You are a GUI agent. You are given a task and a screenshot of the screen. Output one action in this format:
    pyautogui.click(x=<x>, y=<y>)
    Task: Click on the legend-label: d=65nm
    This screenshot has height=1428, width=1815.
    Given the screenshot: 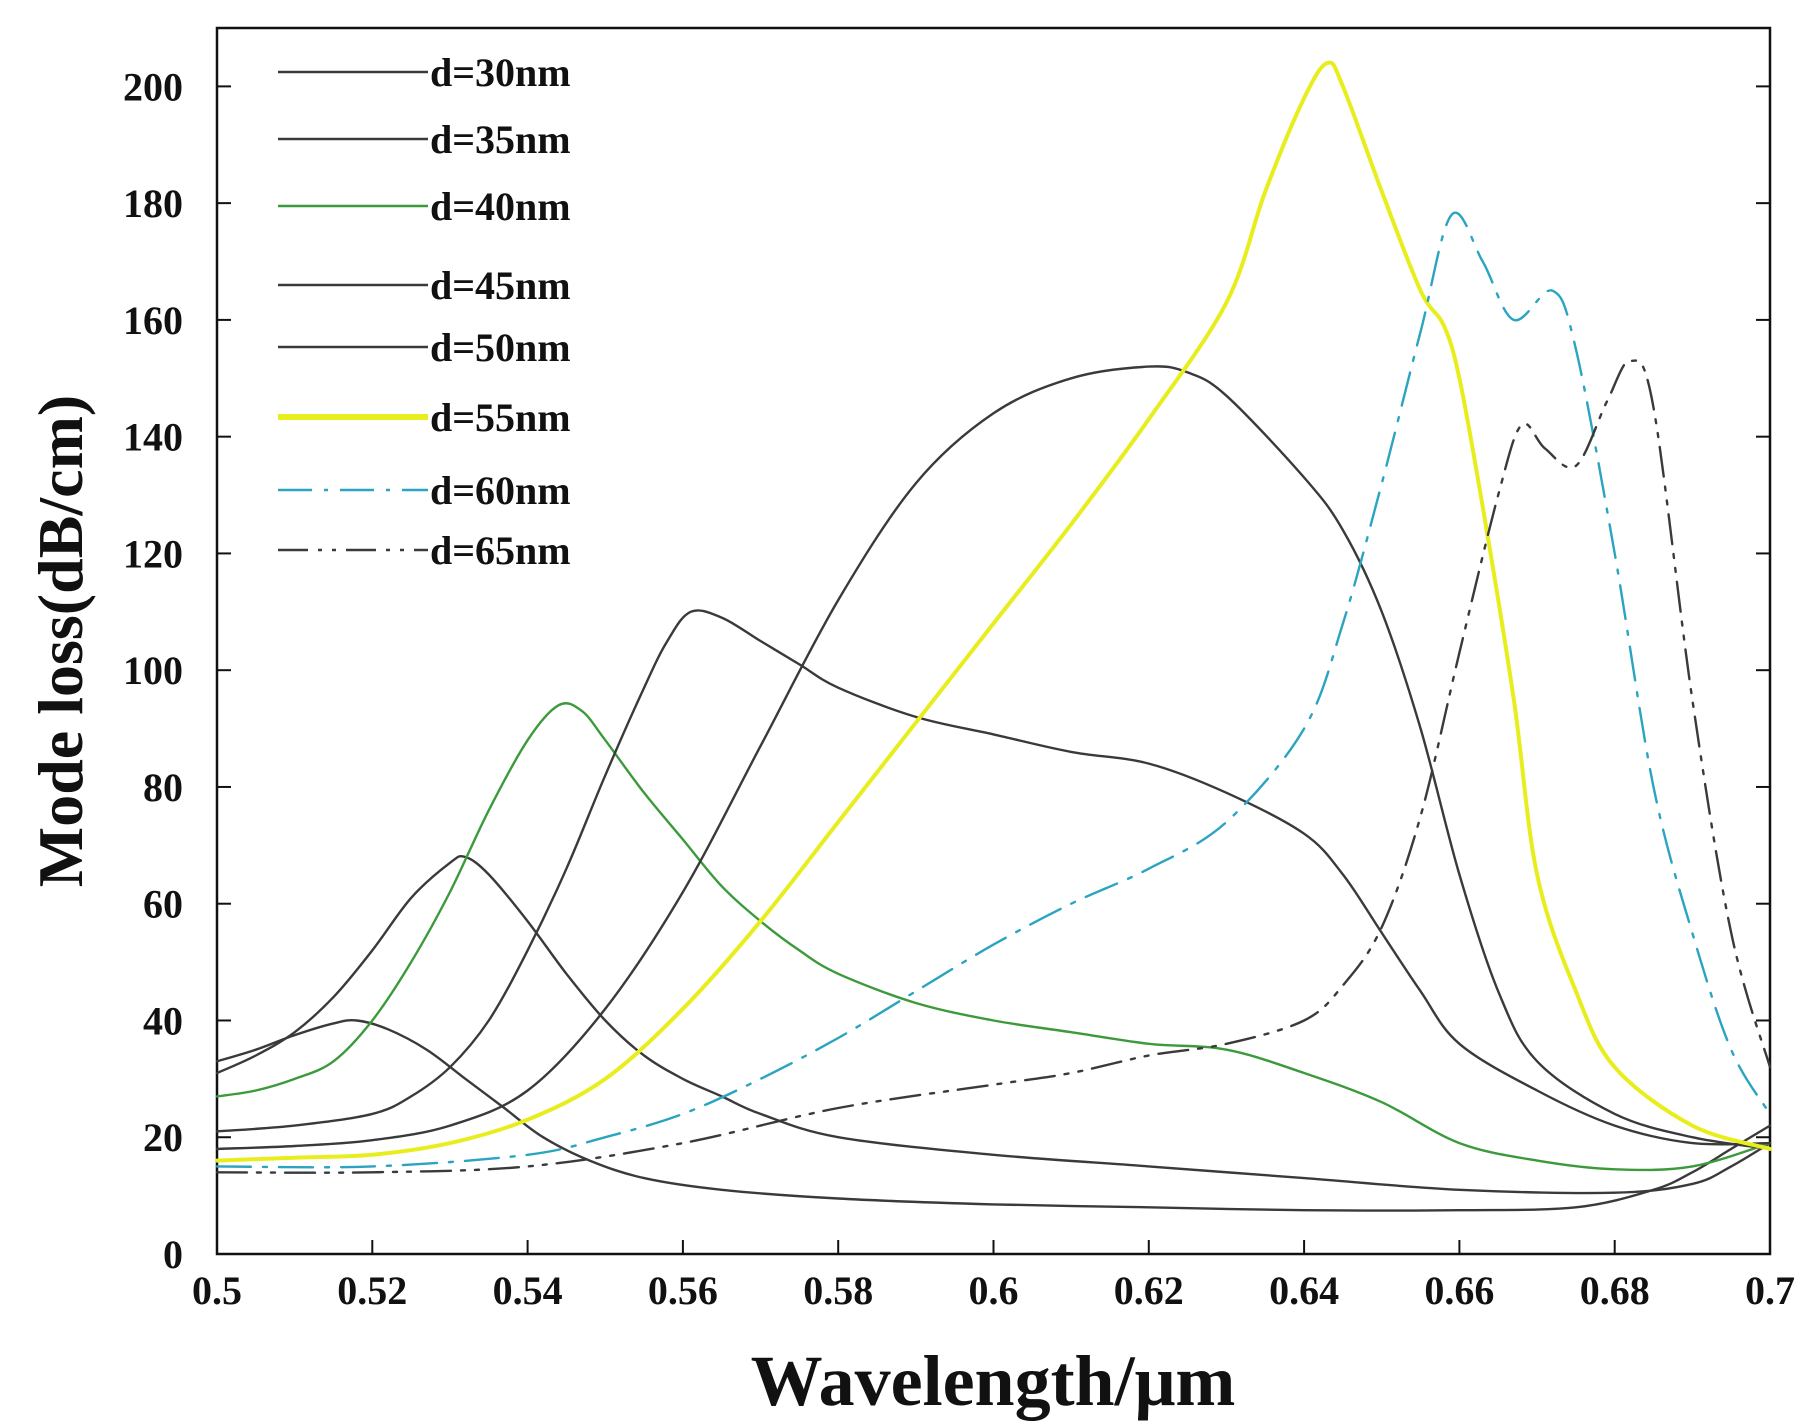 What is the action you would take?
    pyautogui.click(x=500, y=550)
    